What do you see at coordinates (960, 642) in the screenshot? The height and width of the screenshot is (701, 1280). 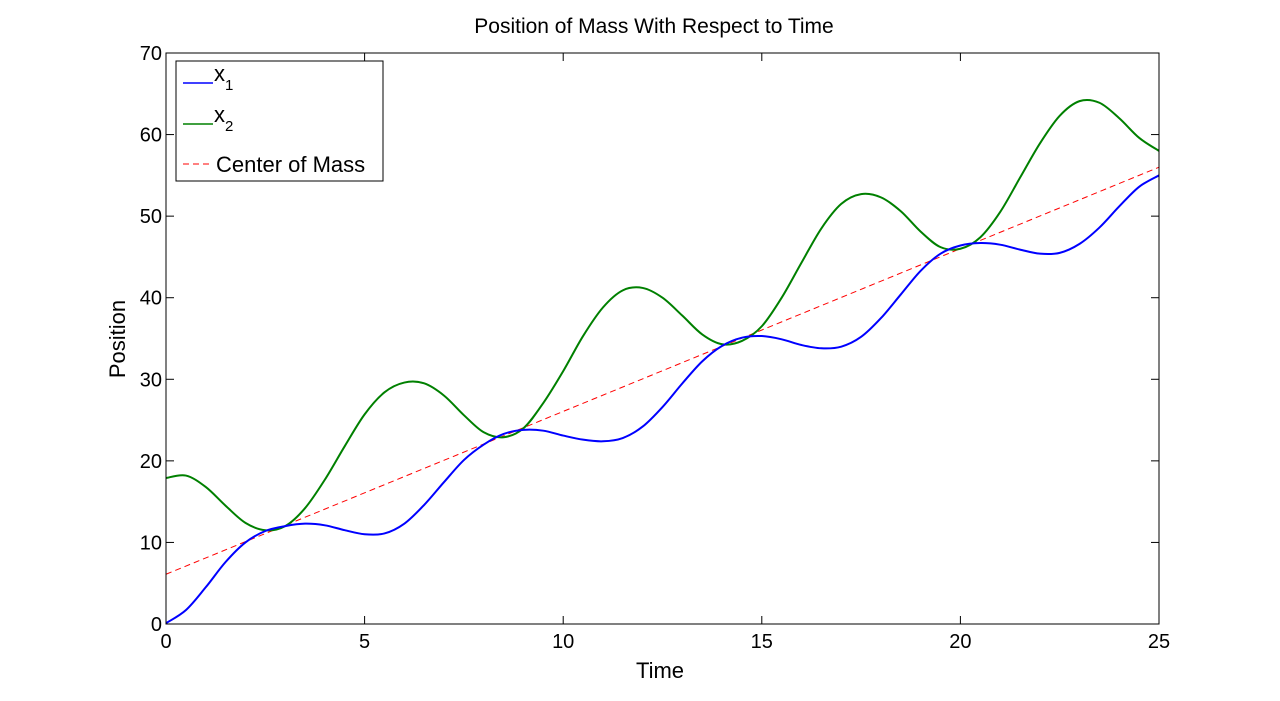 I see `x-tick-label: 20` at bounding box center [960, 642].